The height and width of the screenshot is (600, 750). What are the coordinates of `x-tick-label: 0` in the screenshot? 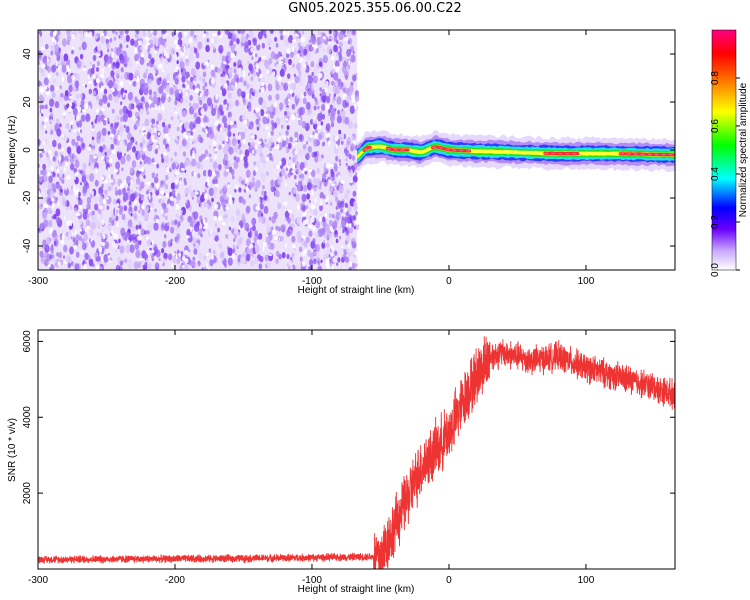 It's located at (449, 580).